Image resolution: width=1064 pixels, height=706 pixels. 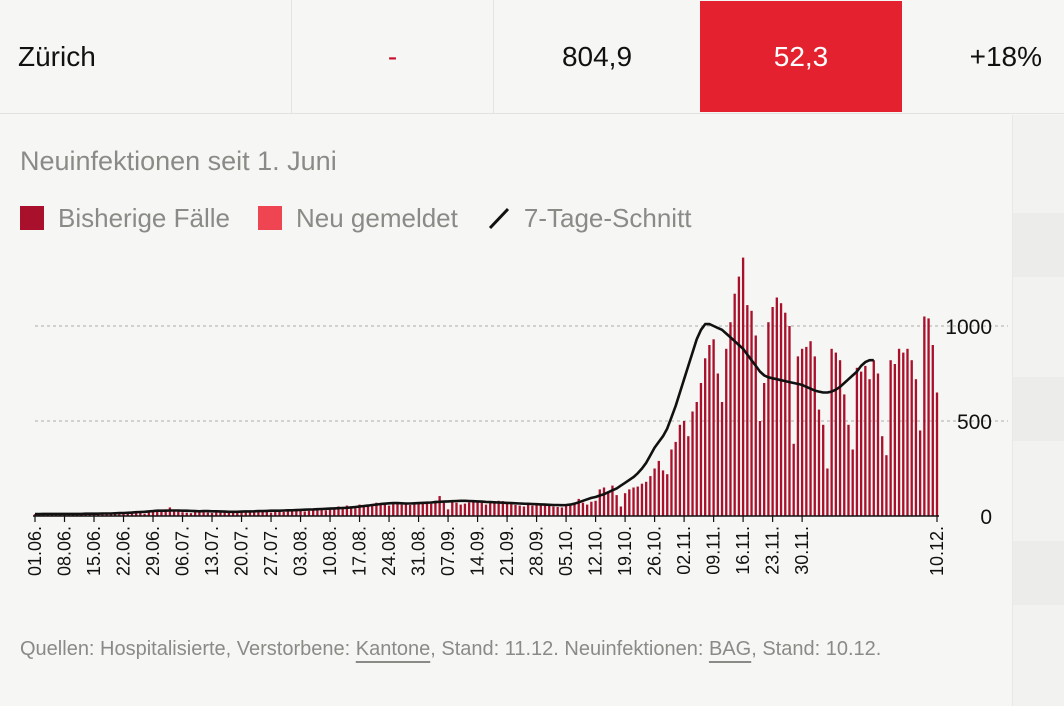 I want to click on x-tick-label: 01.06., so click(x=35, y=551).